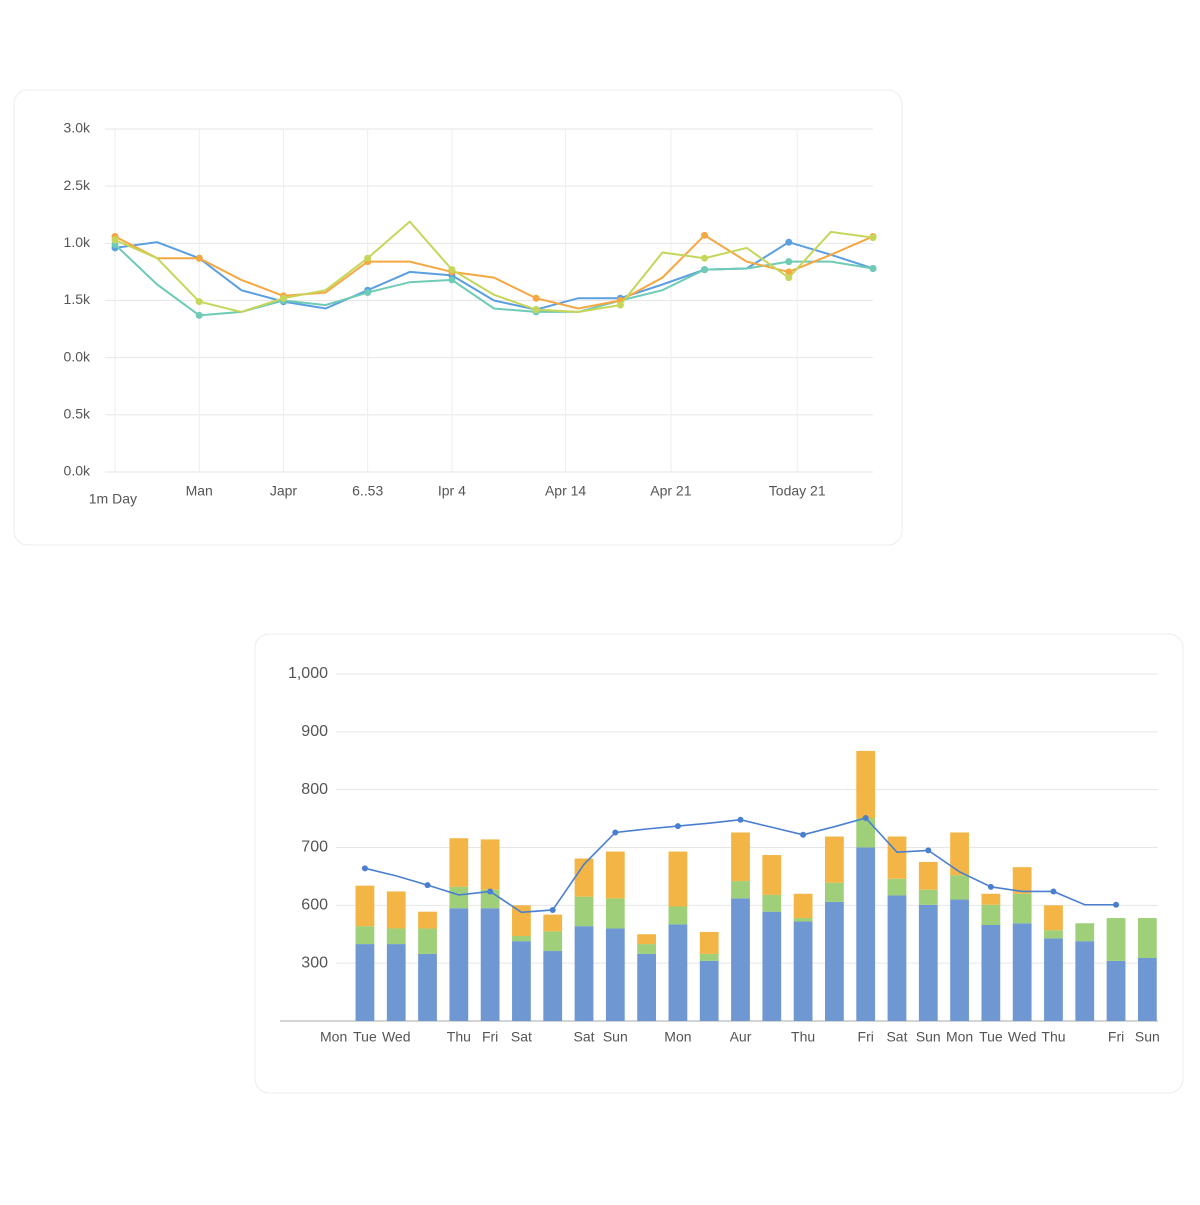 The height and width of the screenshot is (1205, 1200). Describe the element at coordinates (77, 299) in the screenshot. I see `y-tick-label: 1.5k` at that location.